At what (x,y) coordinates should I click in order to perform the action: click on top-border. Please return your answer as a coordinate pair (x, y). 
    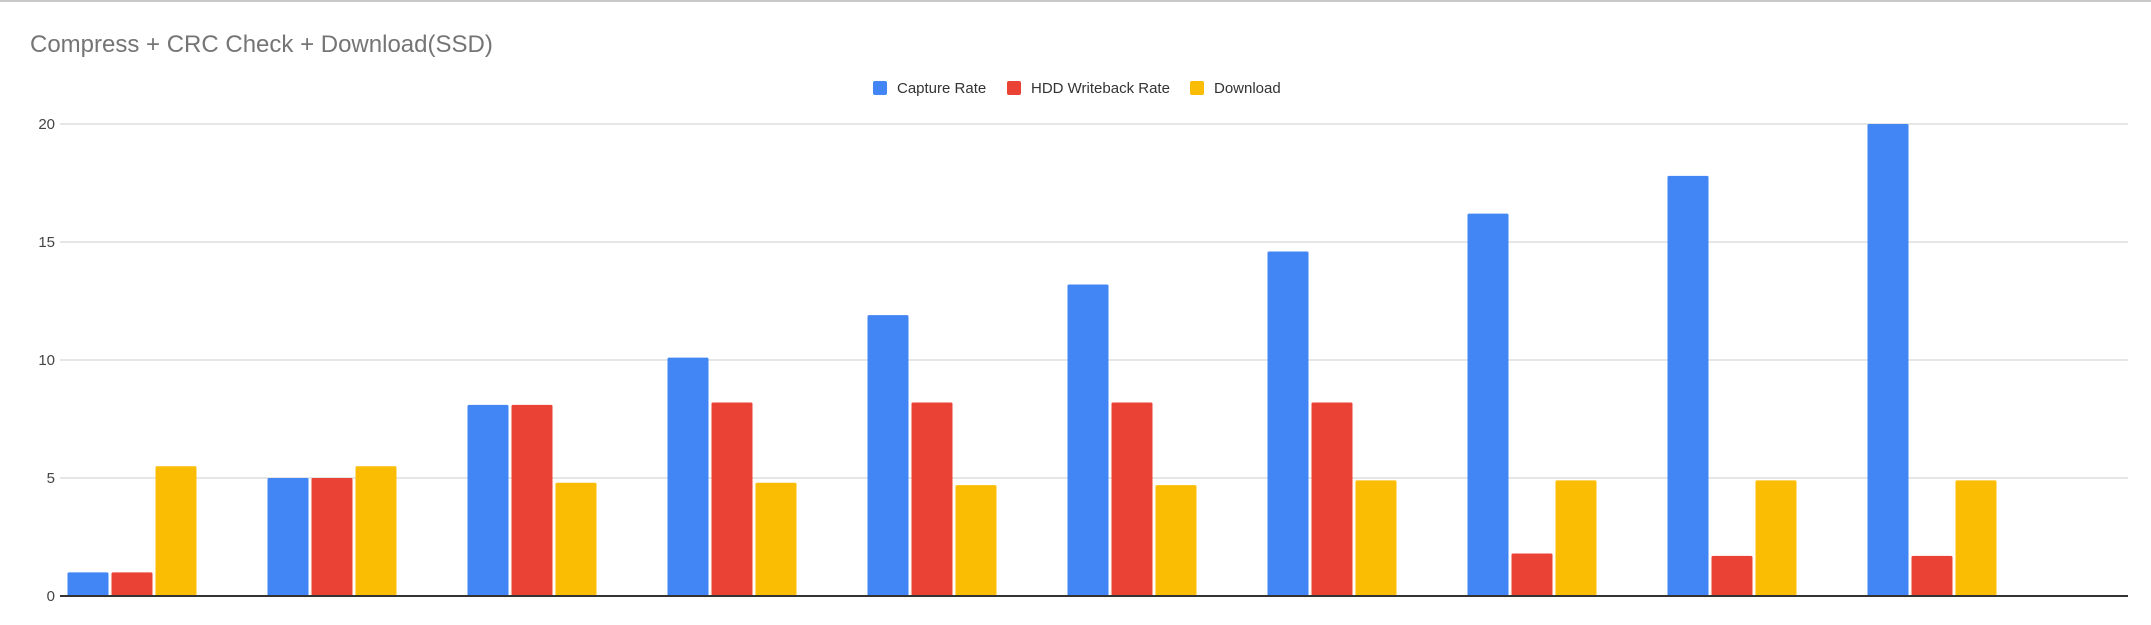
    Looking at the image, I should click on (1075, 1).